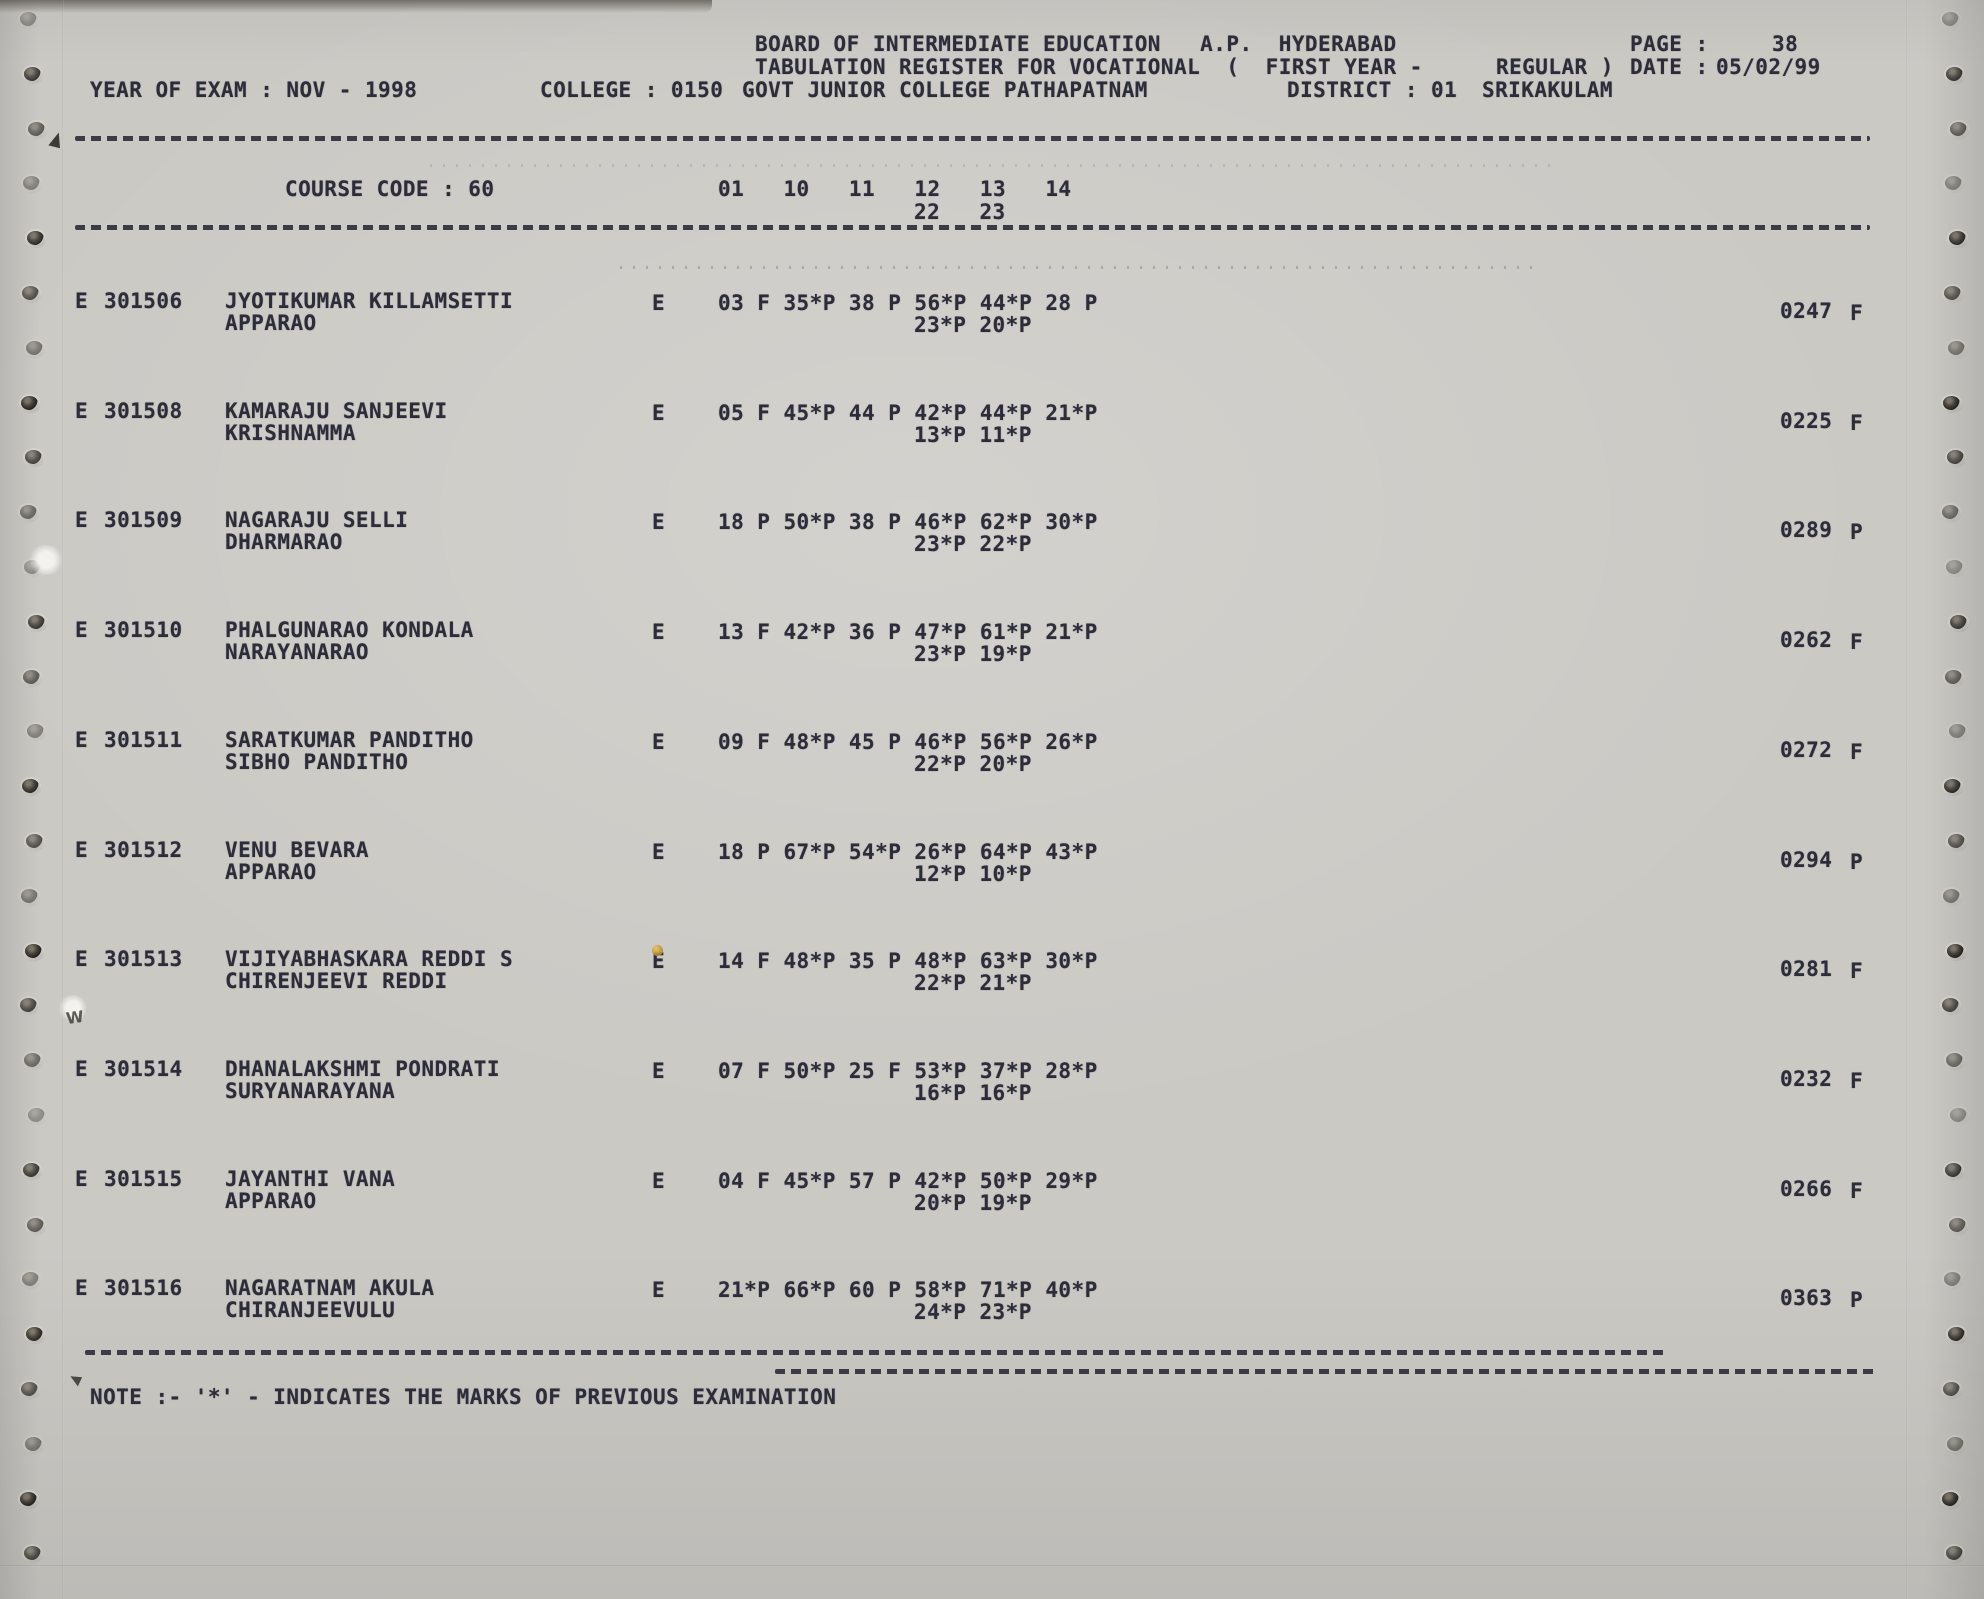 This screenshot has width=1984, height=1599. What do you see at coordinates (973, 654) in the screenshot?
I see `marks-line2: 23*P 19*P` at bounding box center [973, 654].